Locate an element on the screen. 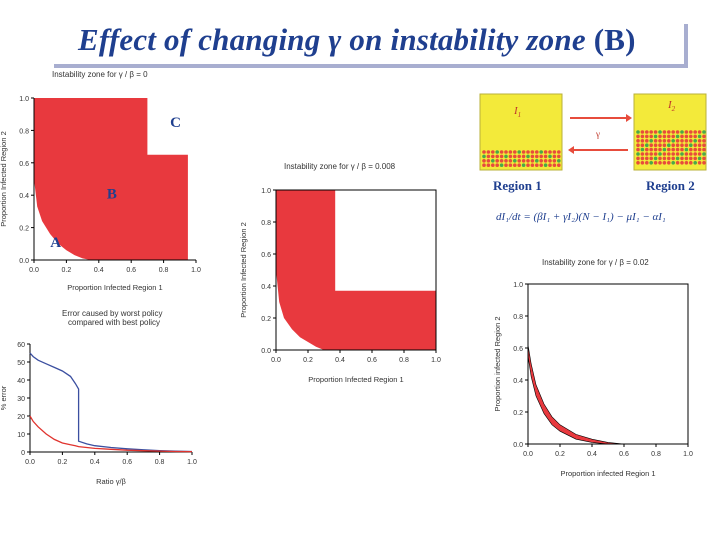  y-tick-label: 20 is located at coordinates (21, 417).